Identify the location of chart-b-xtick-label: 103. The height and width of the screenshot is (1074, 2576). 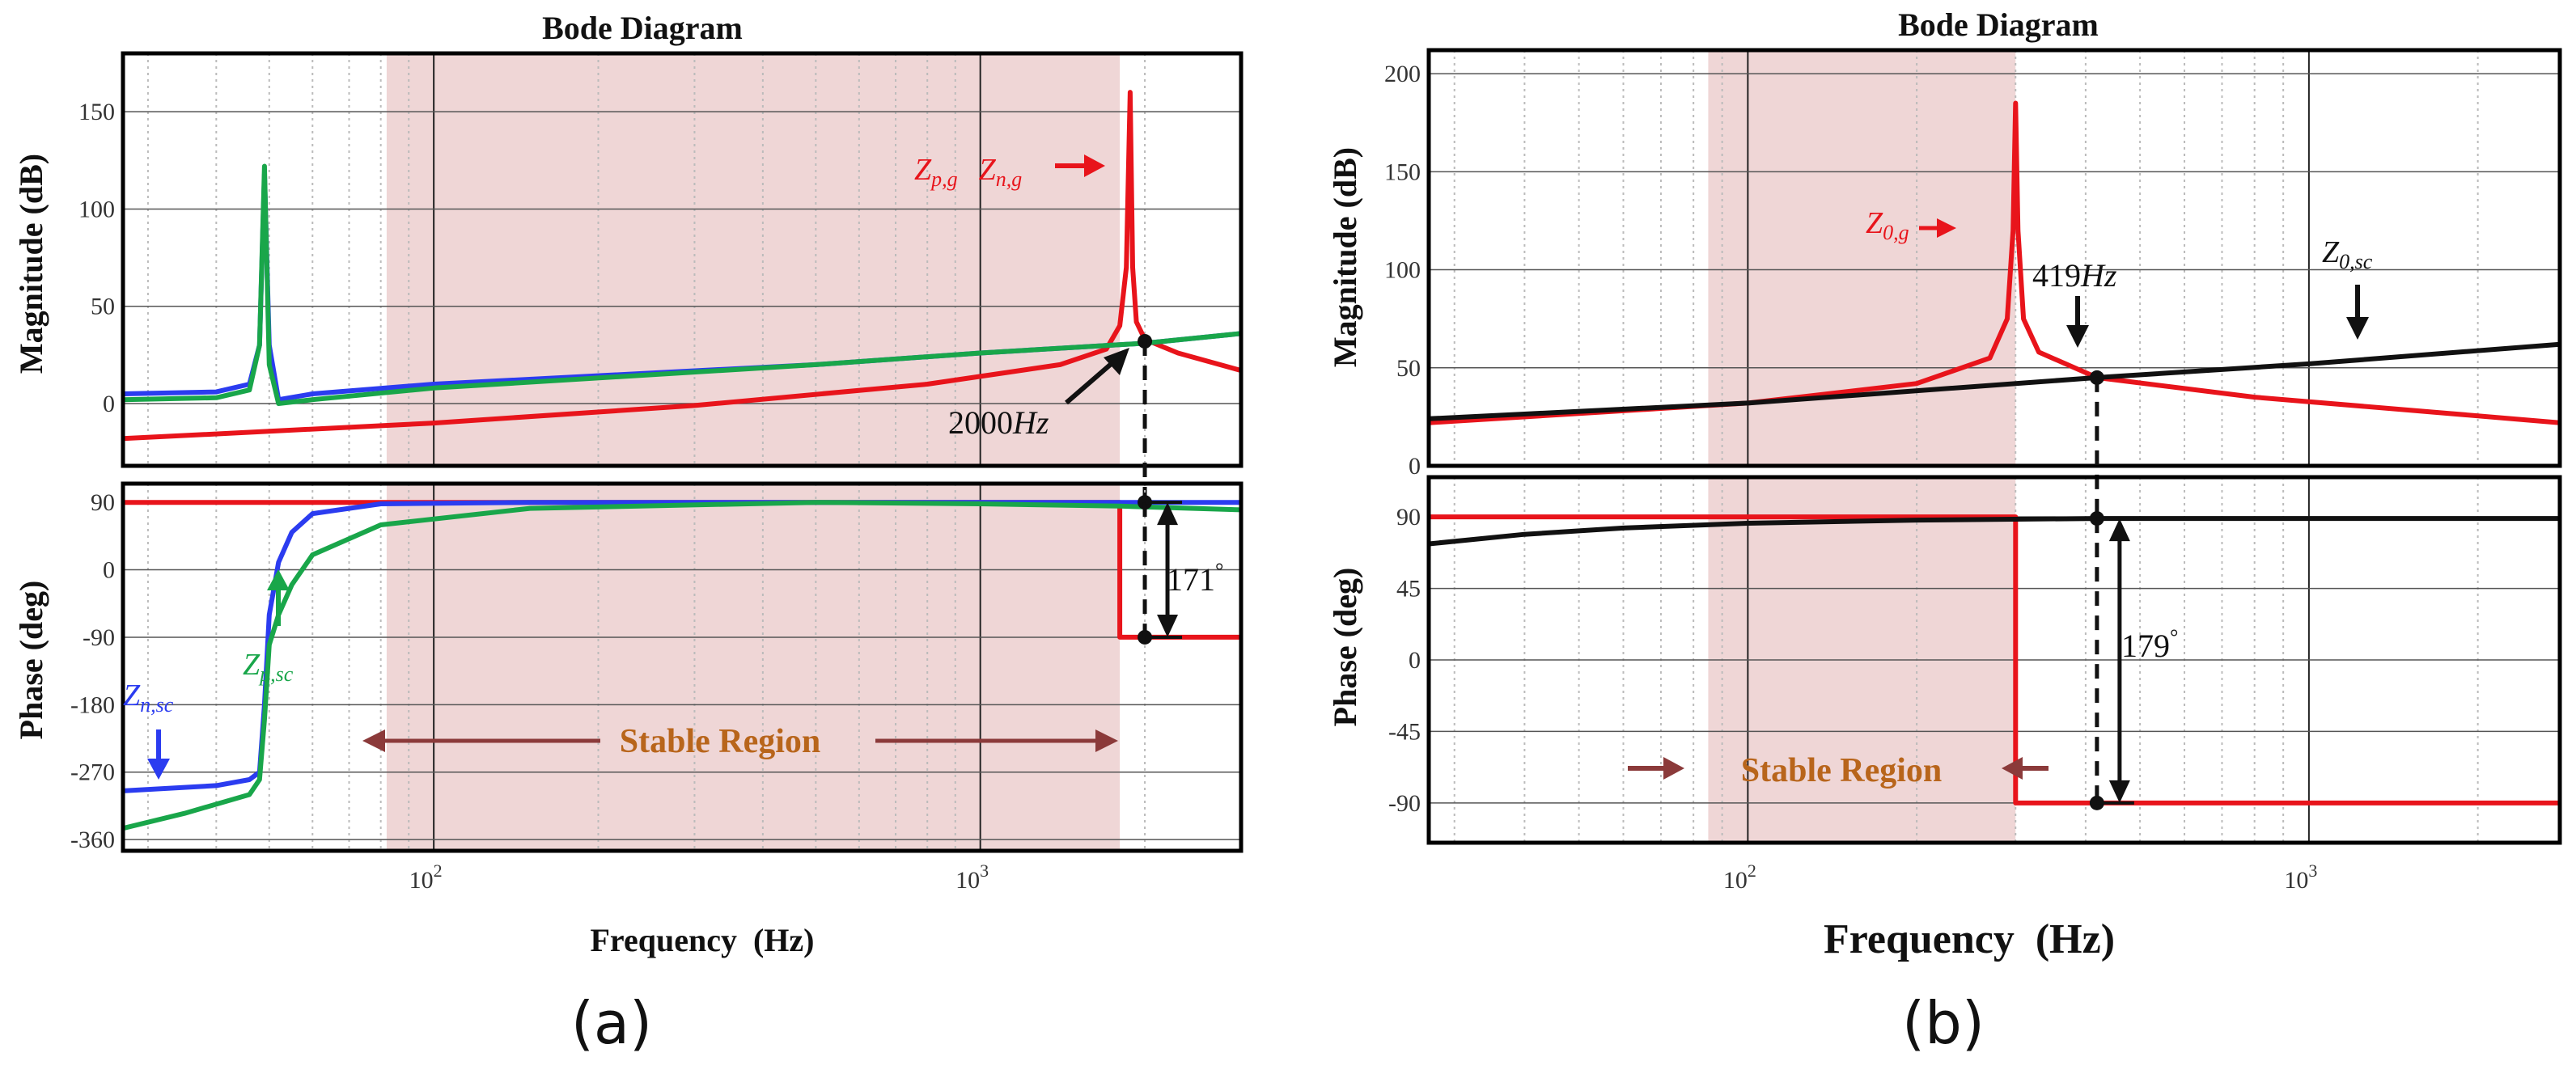
(2300, 877).